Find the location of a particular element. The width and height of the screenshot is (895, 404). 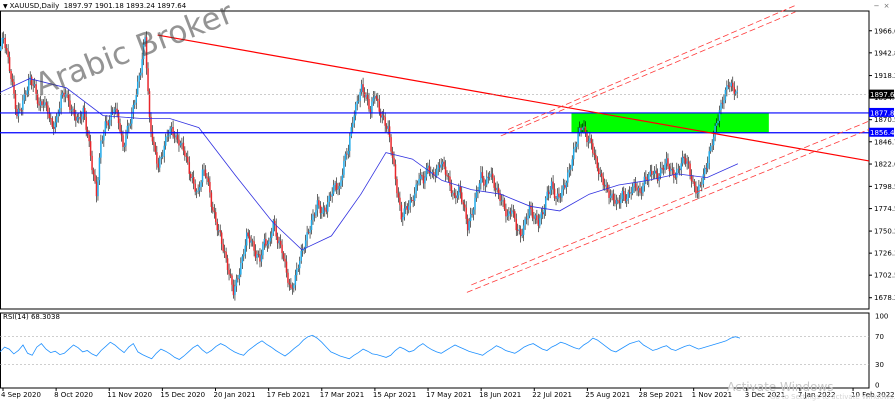

price-tag-resistance-label: 1877.86 is located at coordinates (882, 113).